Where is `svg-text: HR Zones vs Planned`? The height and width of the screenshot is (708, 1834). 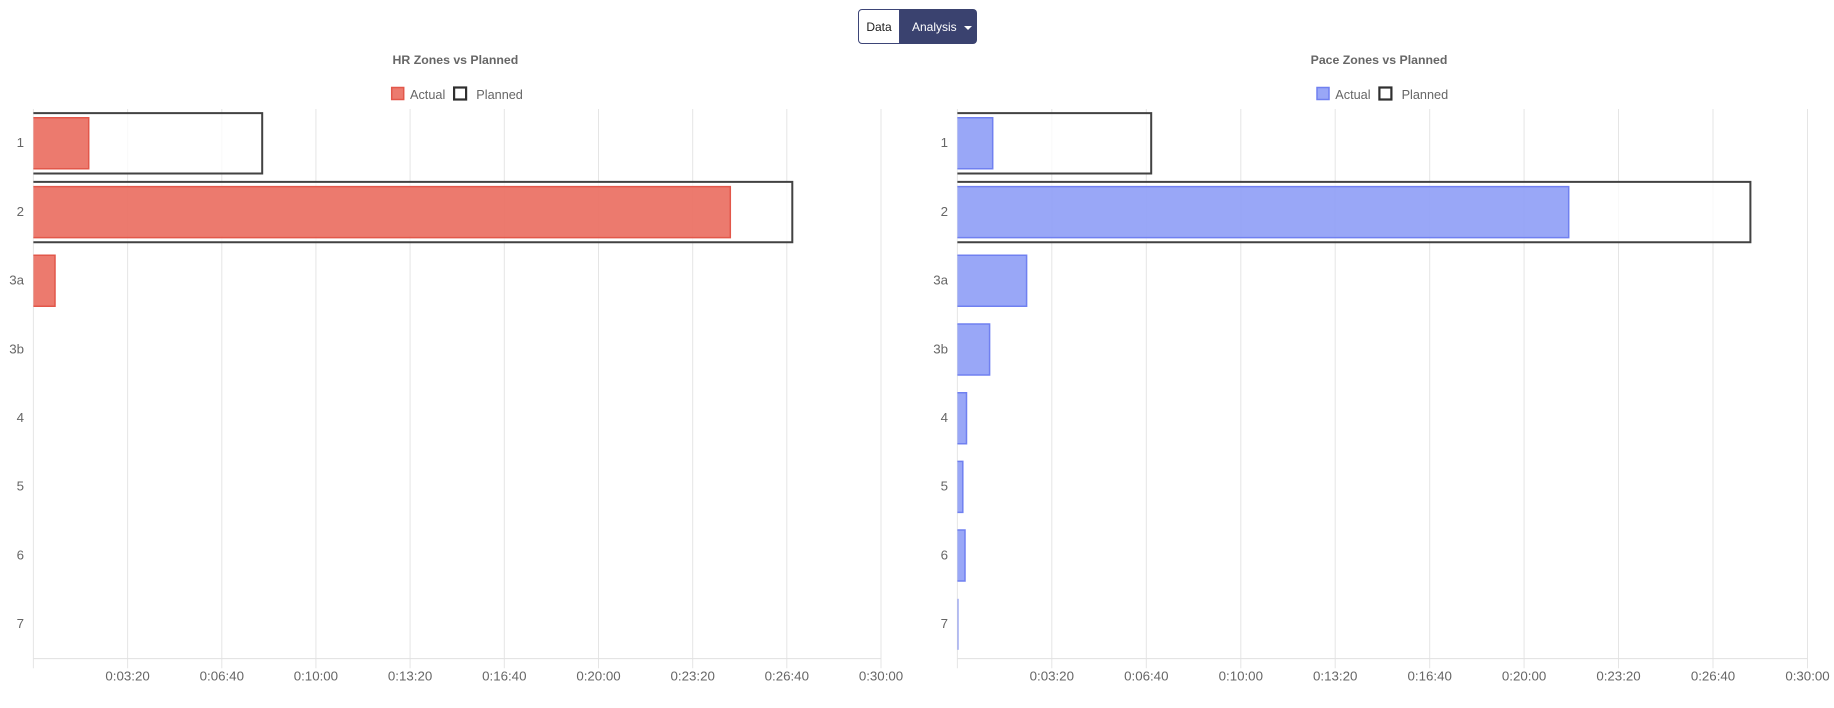 svg-text: HR Zones vs Planned is located at coordinates (456, 60).